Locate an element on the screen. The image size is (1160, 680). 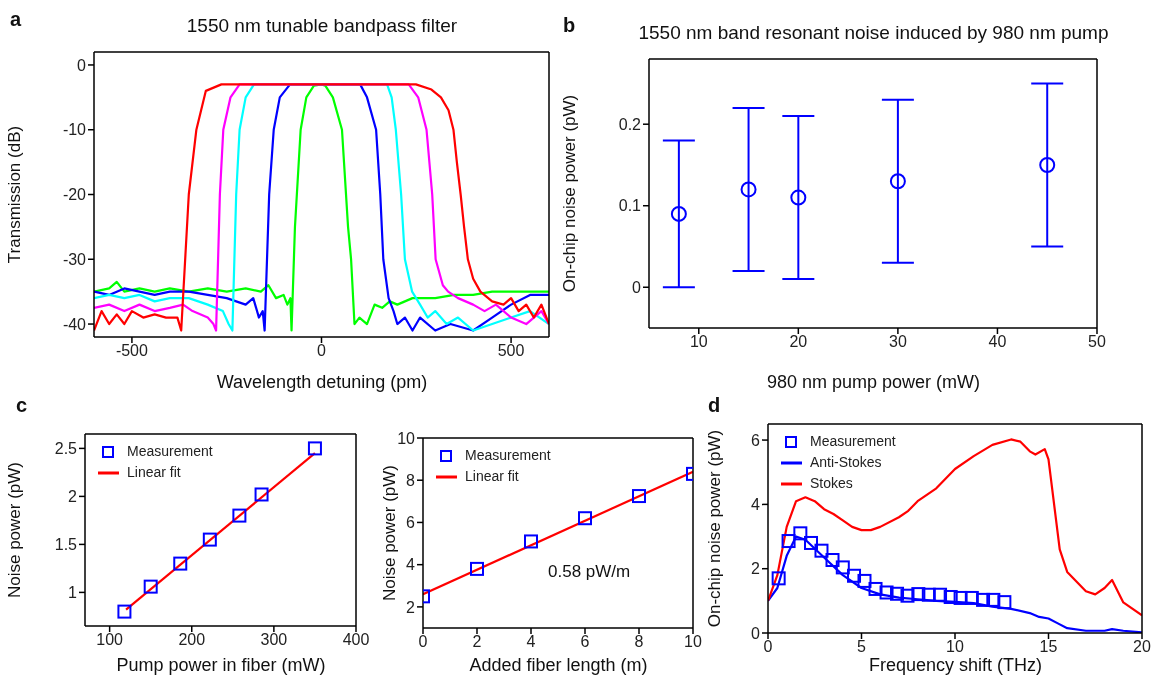
x-tick-label: -500 is located at coordinates (132, 351).